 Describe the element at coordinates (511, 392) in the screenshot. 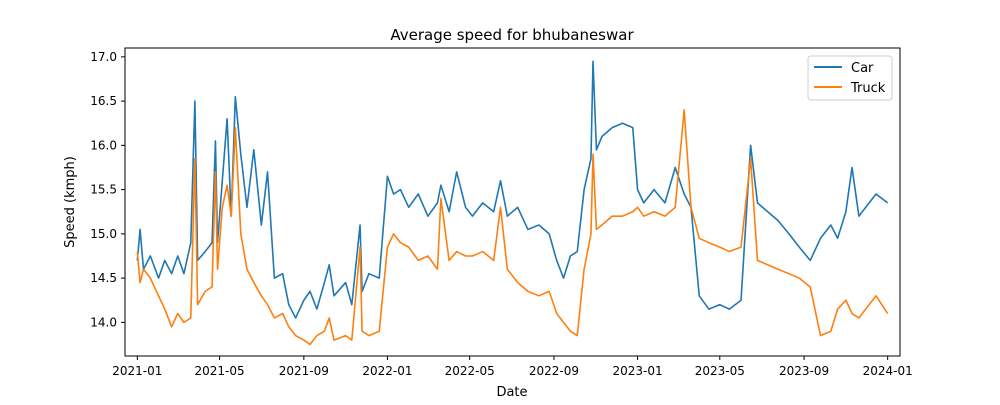

I see `x-axis-label: Date` at that location.